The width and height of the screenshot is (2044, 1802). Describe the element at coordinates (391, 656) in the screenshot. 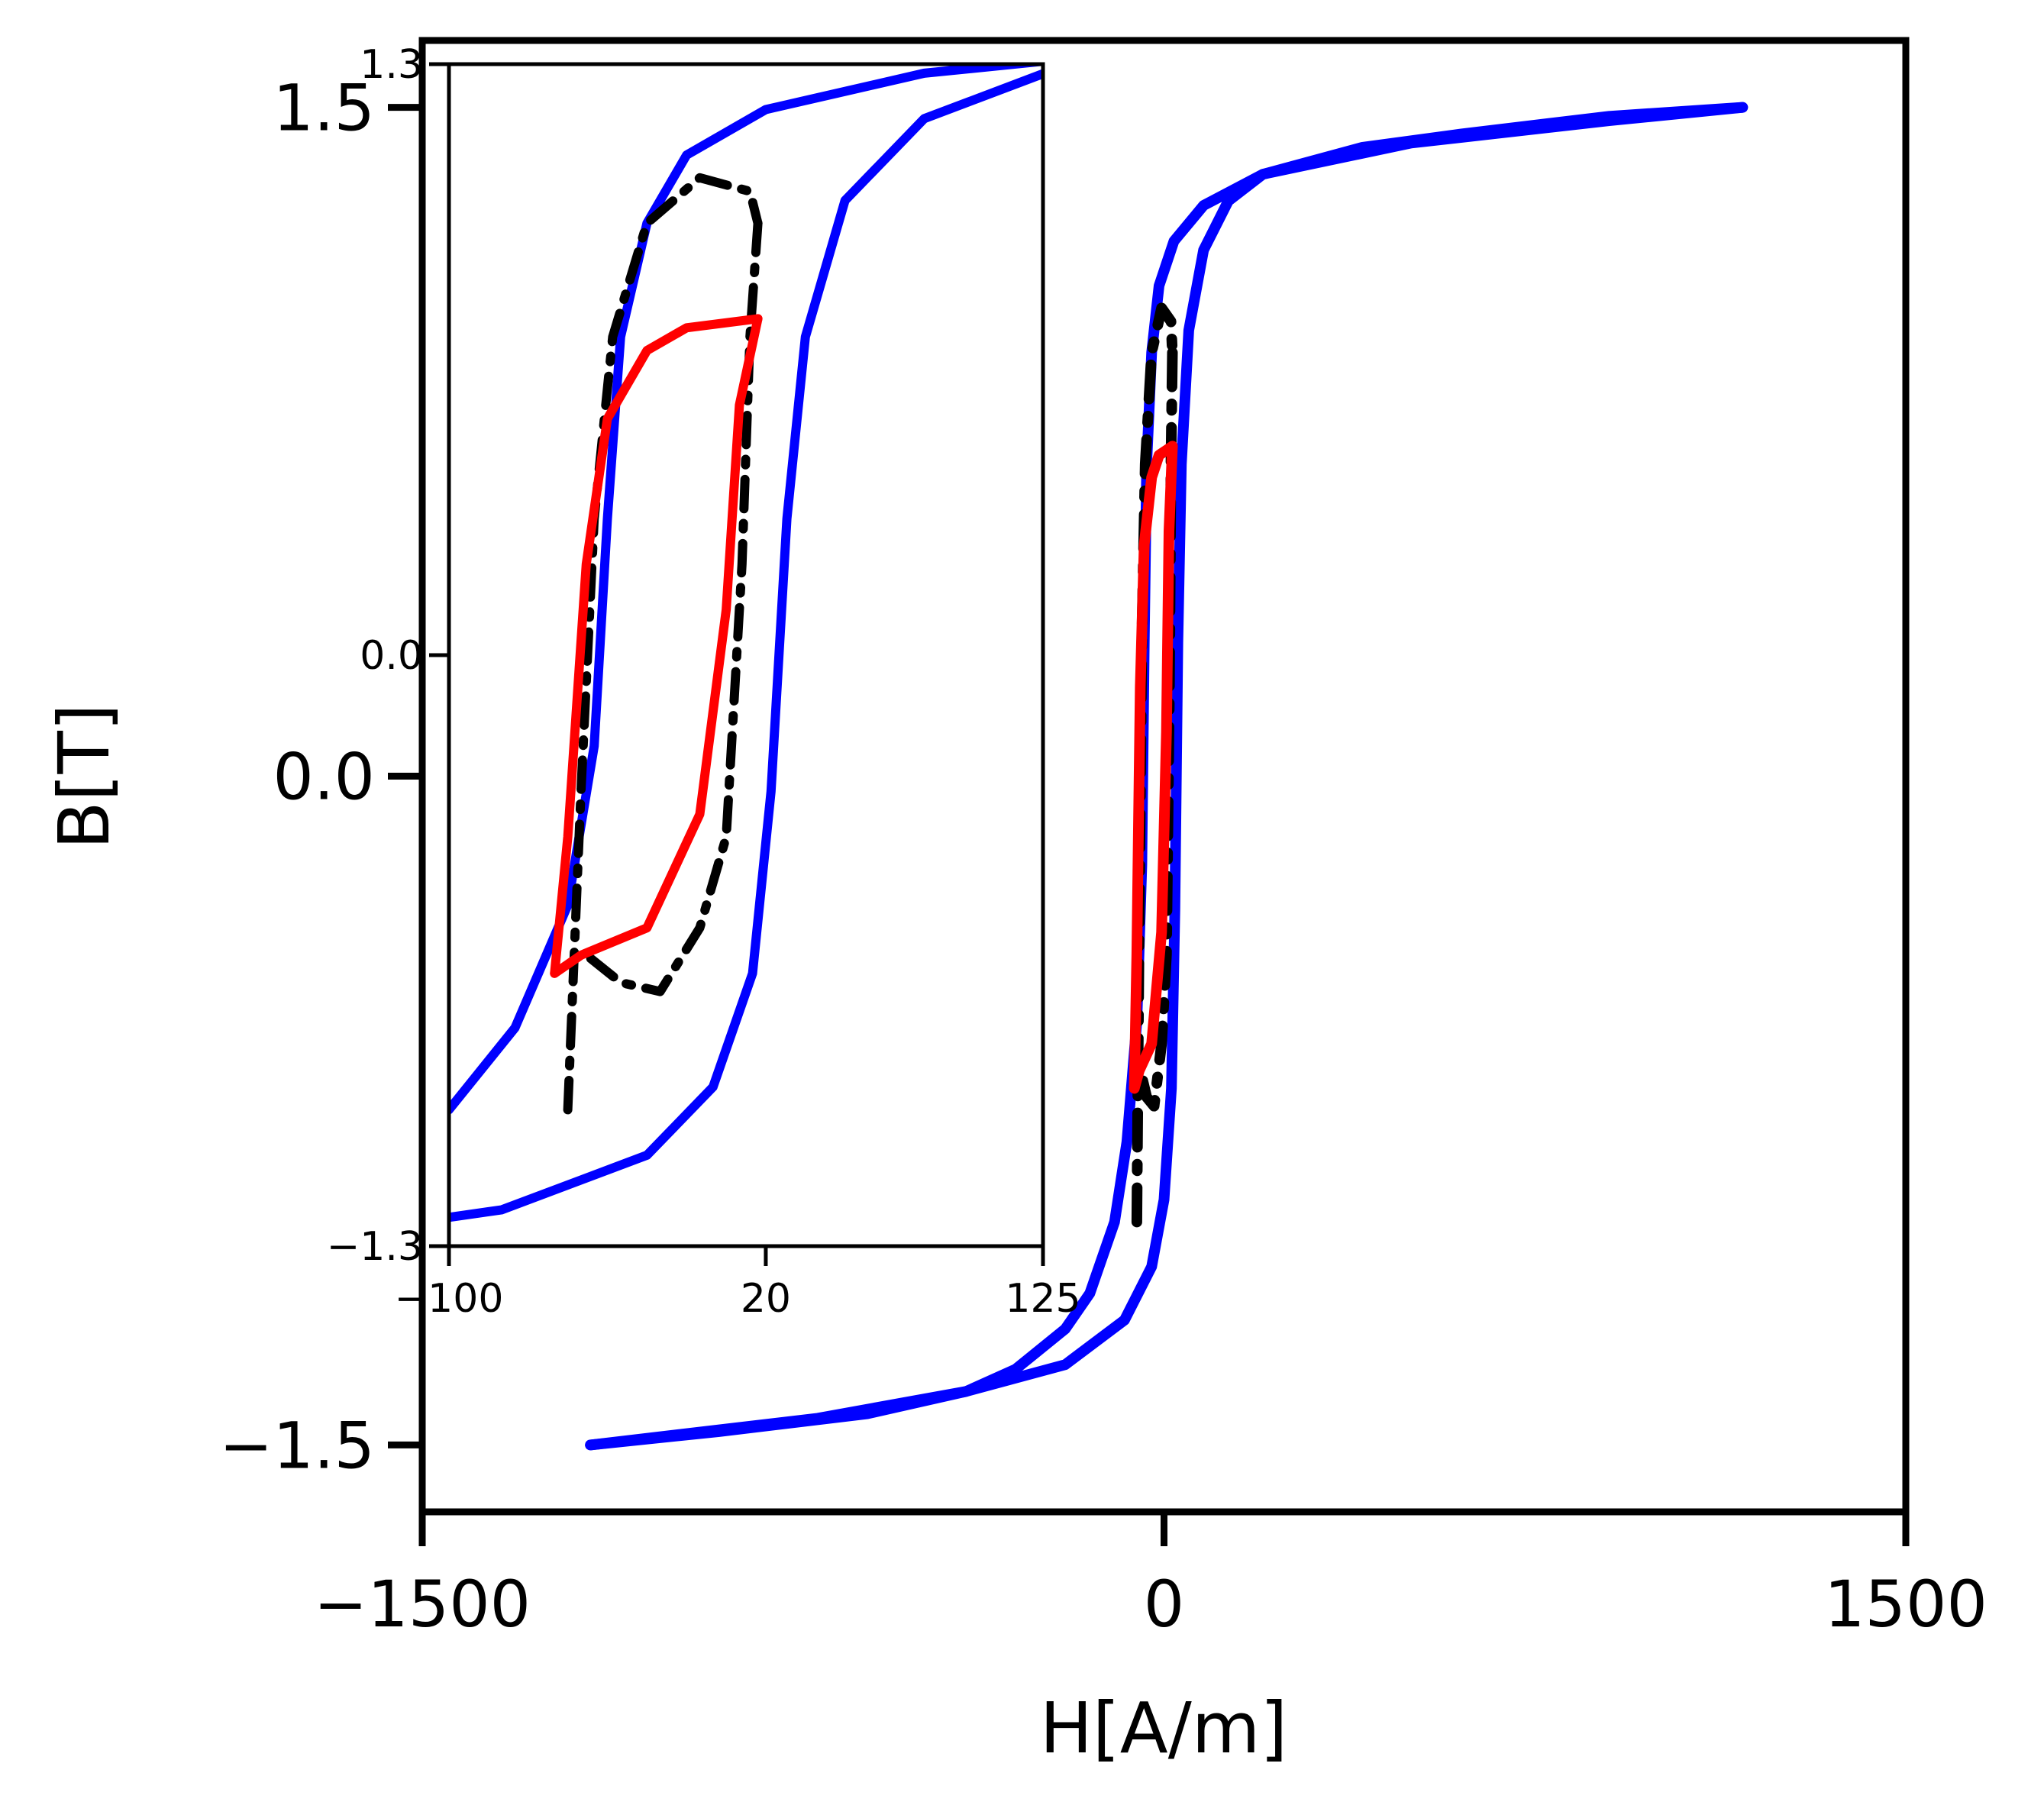

I see `inset-y-tick-label: 0.0` at that location.